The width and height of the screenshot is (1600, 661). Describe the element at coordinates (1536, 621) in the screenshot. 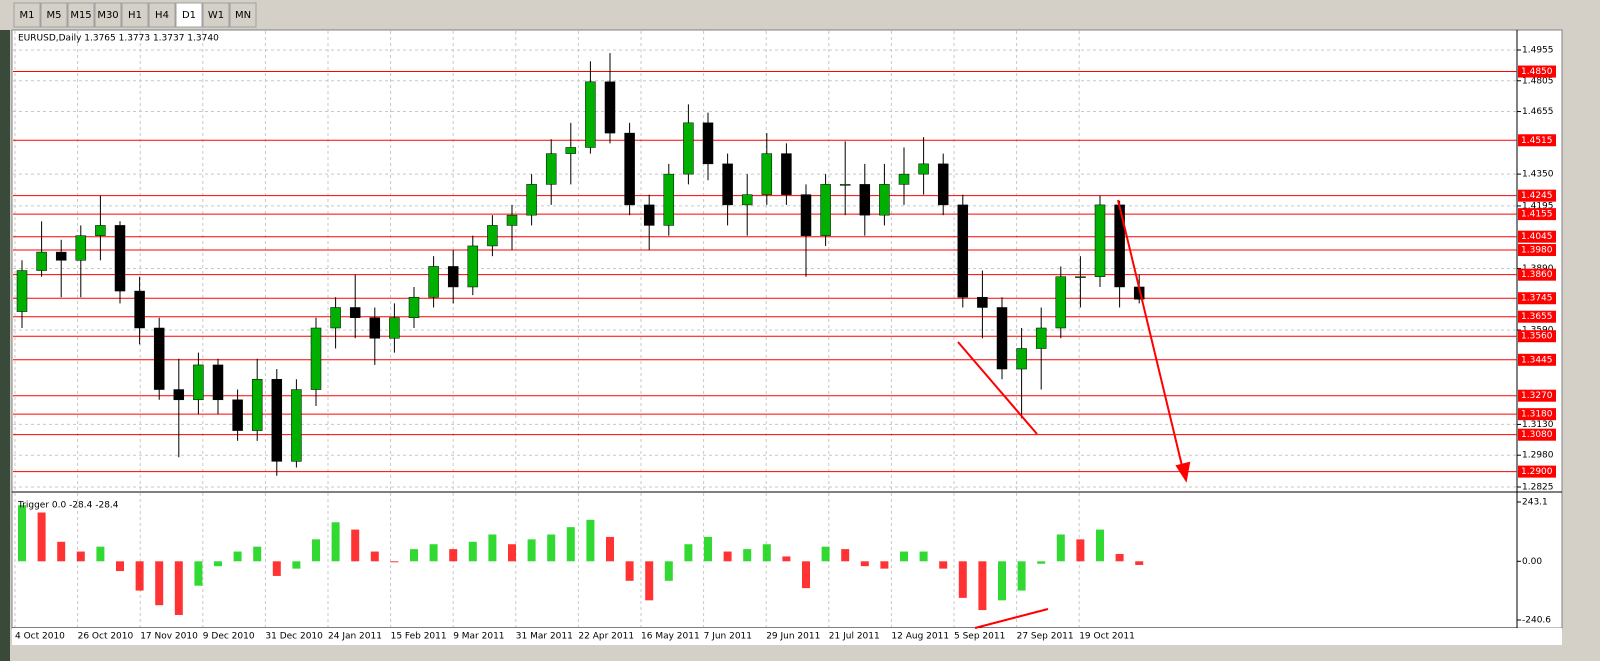

I see `y-tick-label: -240.6` at that location.